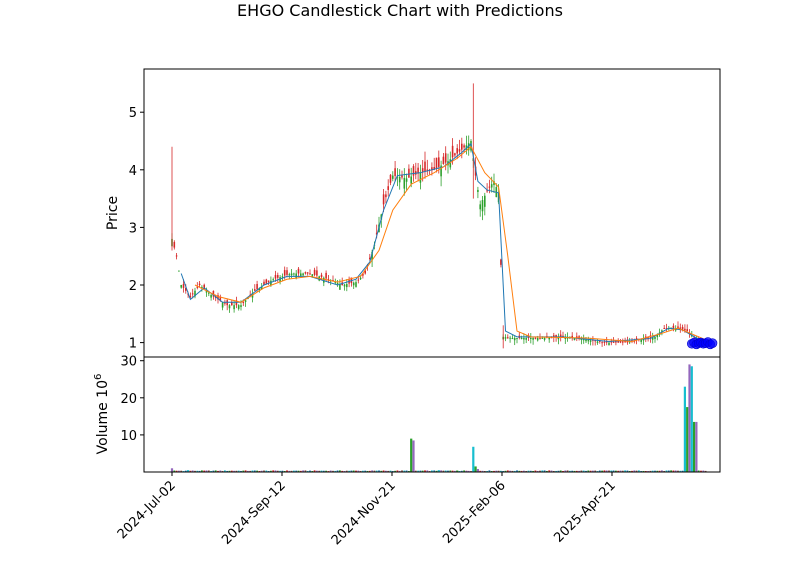  What do you see at coordinates (364, 513) in the screenshot?
I see `x-tick-label: 2024-Nov-21` at bounding box center [364, 513].